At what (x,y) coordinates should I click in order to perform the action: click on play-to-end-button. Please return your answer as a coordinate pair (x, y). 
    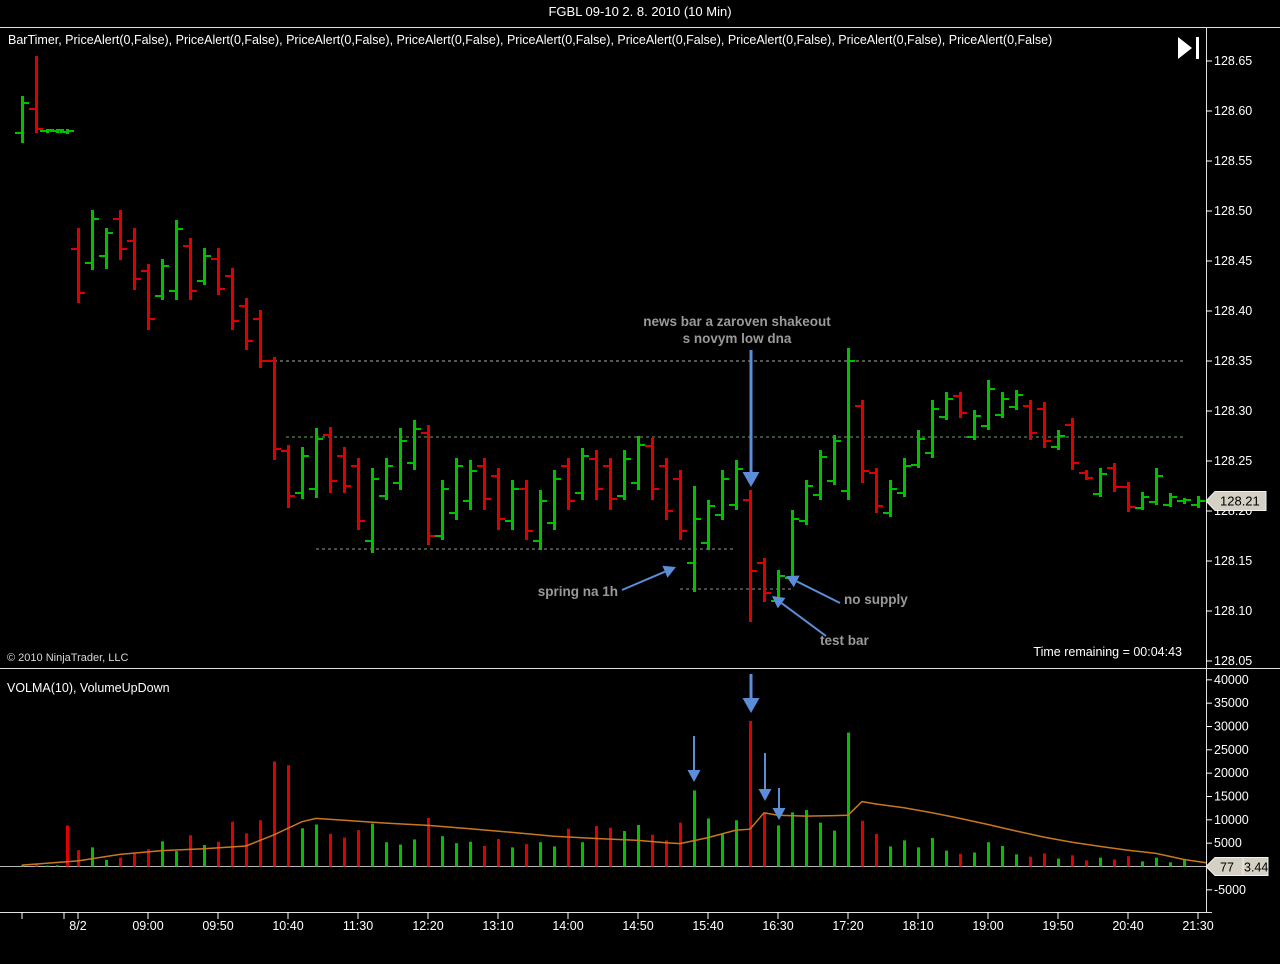
    Looking at the image, I should click on (1188, 49).